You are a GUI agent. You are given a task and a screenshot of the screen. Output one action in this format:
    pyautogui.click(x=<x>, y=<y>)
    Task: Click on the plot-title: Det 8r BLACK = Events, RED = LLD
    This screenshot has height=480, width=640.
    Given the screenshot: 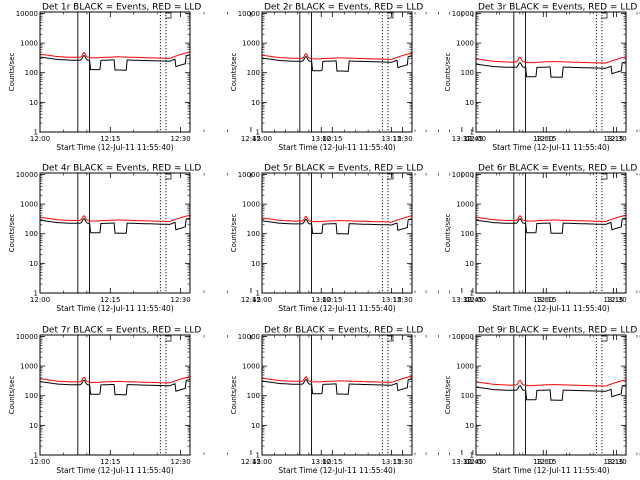 What is the action you would take?
    pyautogui.click(x=343, y=331)
    